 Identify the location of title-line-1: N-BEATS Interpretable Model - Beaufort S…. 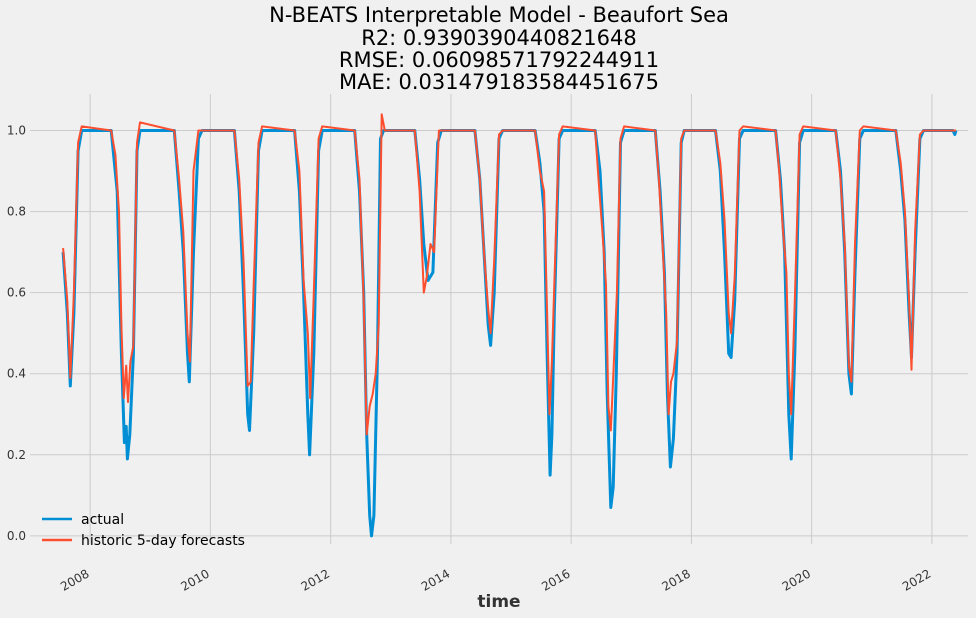
(499, 15).